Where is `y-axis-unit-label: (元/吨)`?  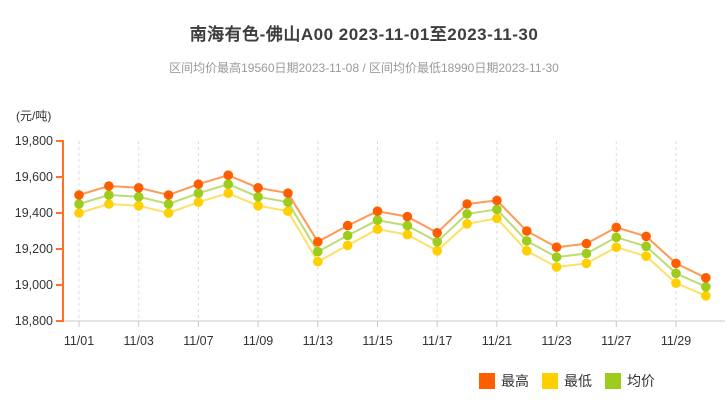 y-axis-unit-label: (元/吨) is located at coordinates (34, 116).